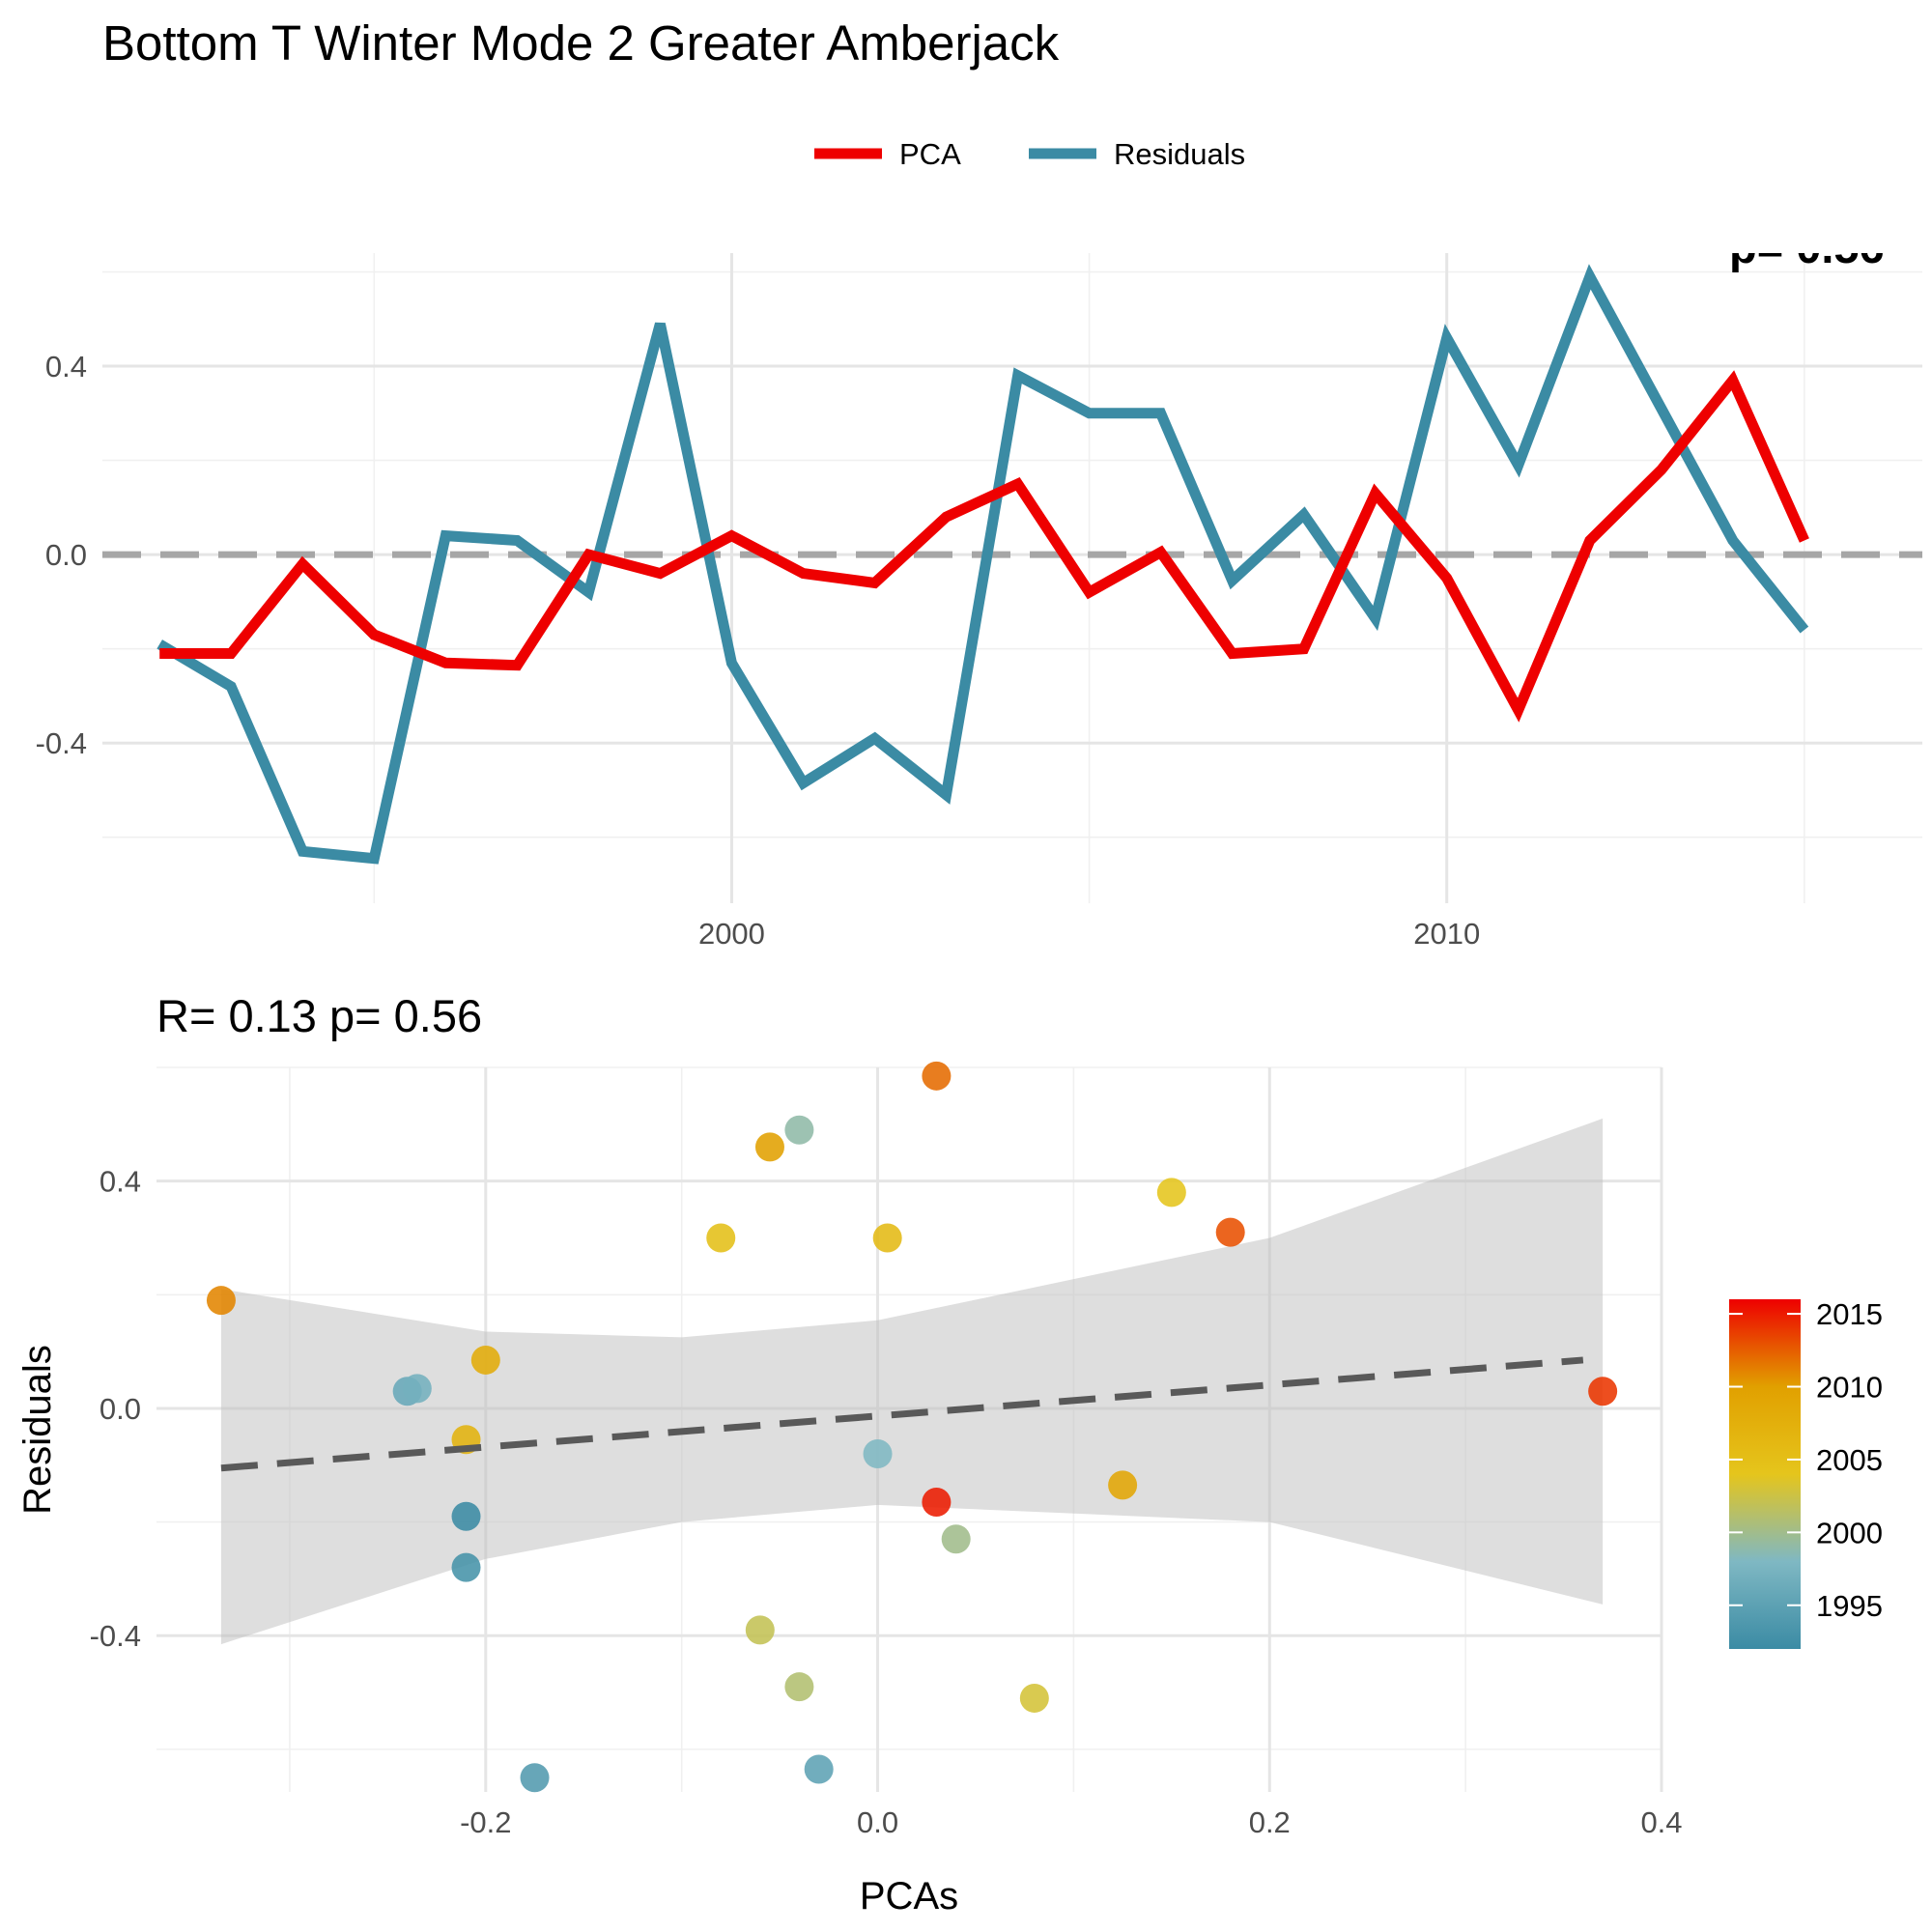  I want to click on x-tick-label: 0.2, so click(1270, 1822).